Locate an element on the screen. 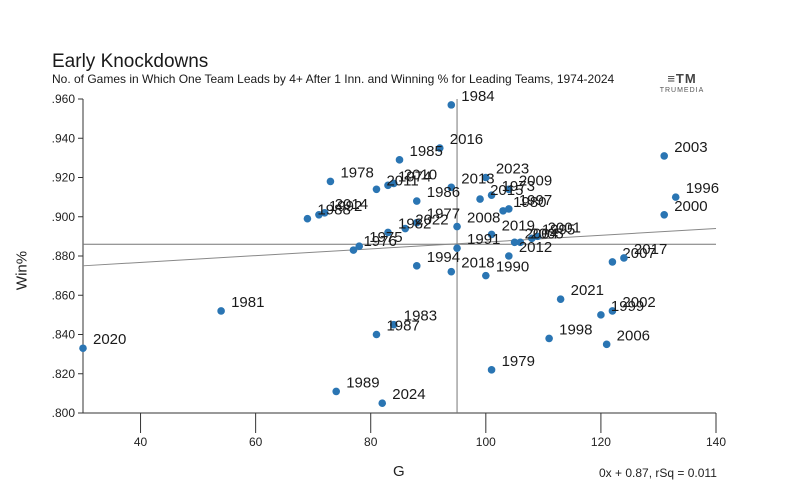 The height and width of the screenshot is (500, 800). data-point-label: 1988 is located at coordinates (333, 210).